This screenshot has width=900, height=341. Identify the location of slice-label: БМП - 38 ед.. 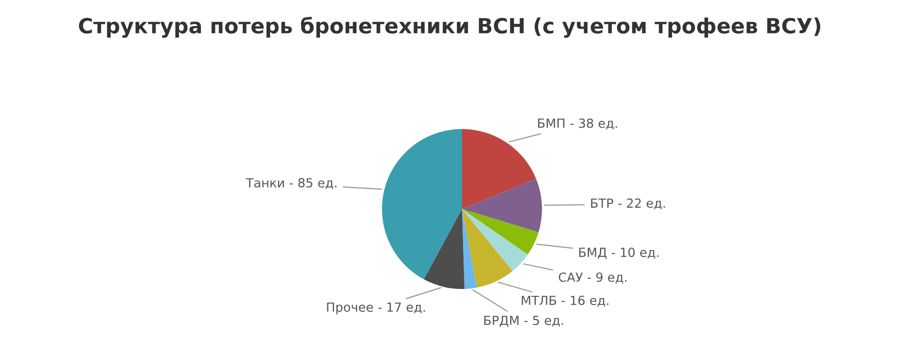
(577, 124).